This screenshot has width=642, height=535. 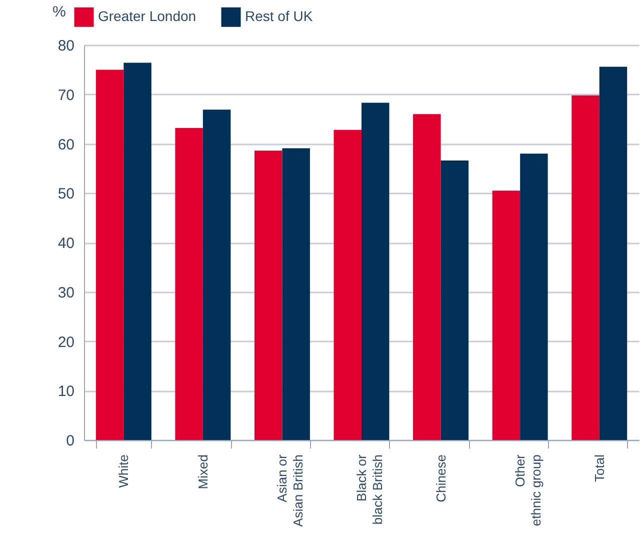 I want to click on y-tick-label: 30, so click(x=66, y=293).